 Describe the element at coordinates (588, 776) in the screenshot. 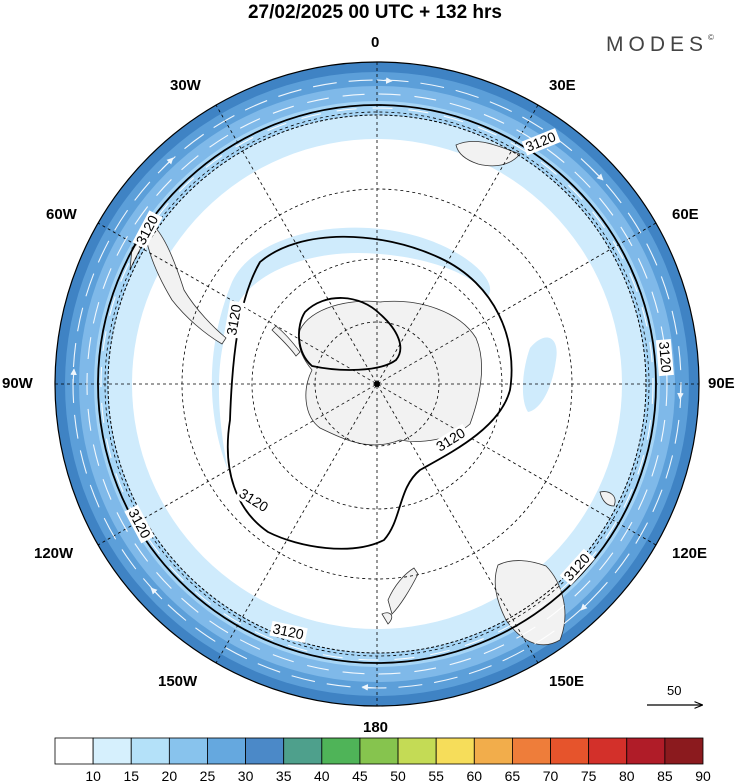

I see `colorbar-tick-label: 75` at that location.